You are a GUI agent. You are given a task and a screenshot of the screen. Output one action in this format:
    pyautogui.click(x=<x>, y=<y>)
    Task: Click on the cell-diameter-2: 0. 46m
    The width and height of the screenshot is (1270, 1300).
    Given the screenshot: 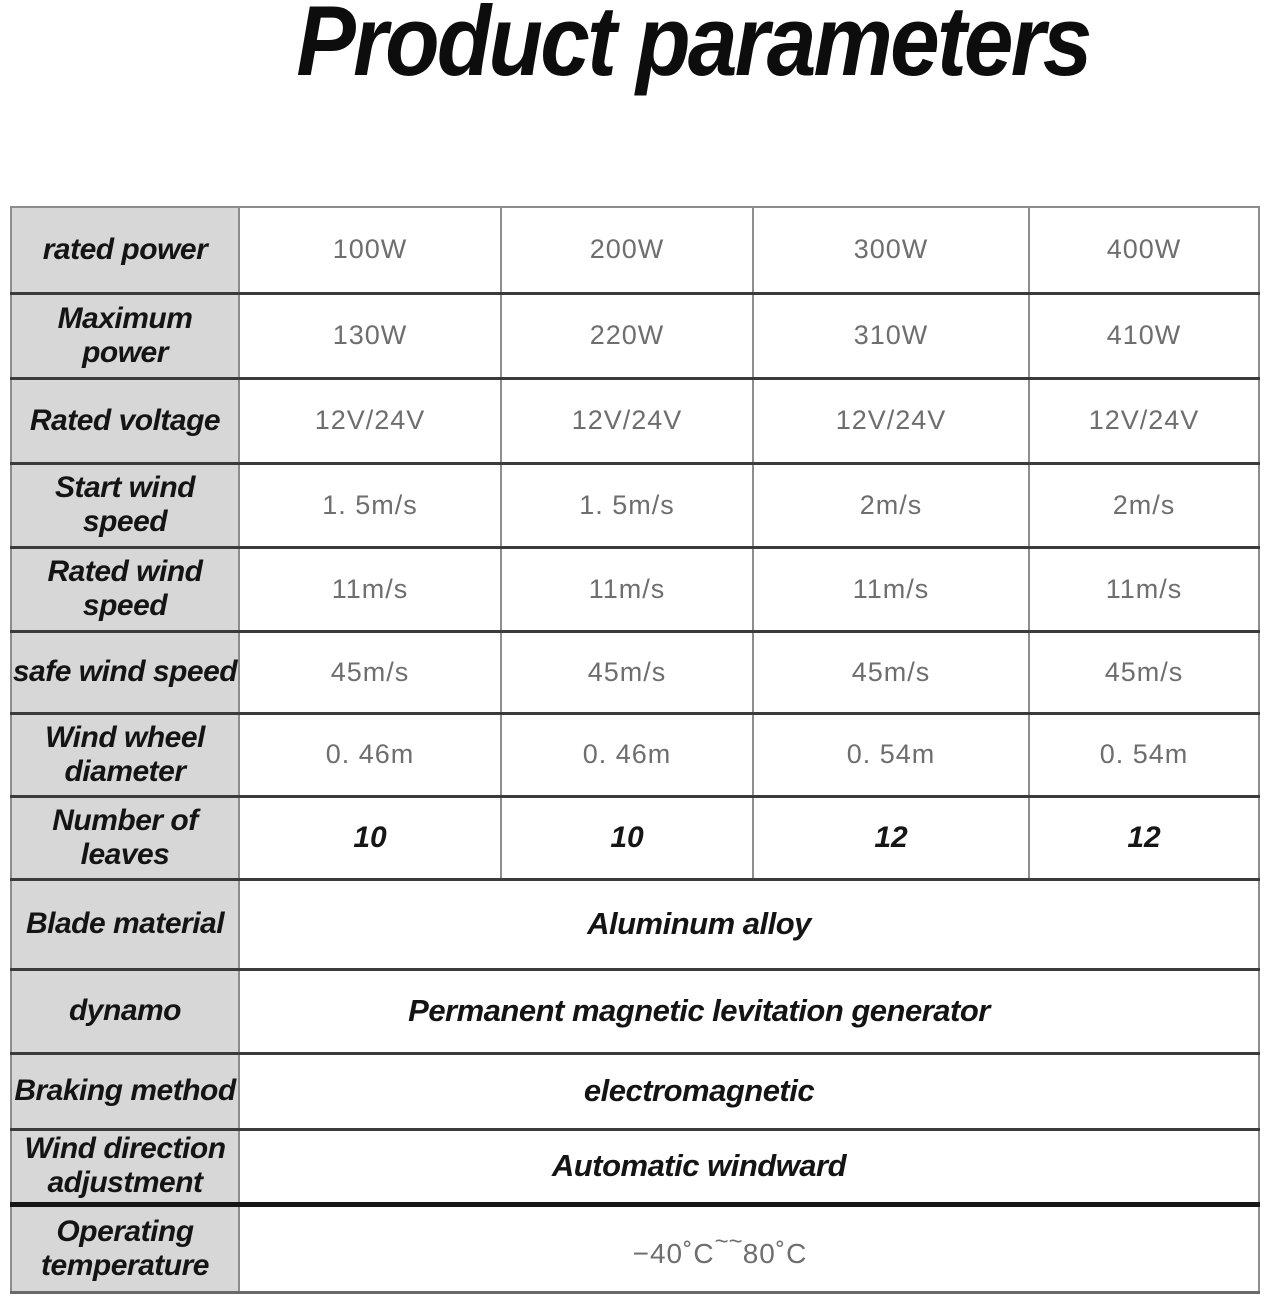 What is the action you would take?
    pyautogui.click(x=627, y=754)
    